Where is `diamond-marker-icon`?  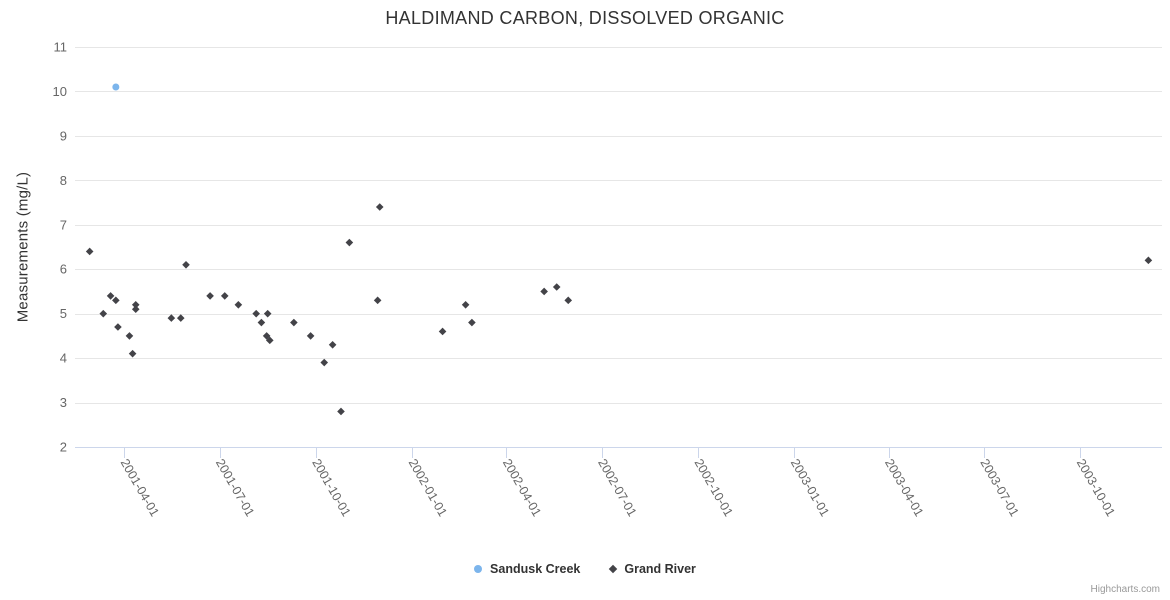 diamond-marker-icon is located at coordinates (613, 569).